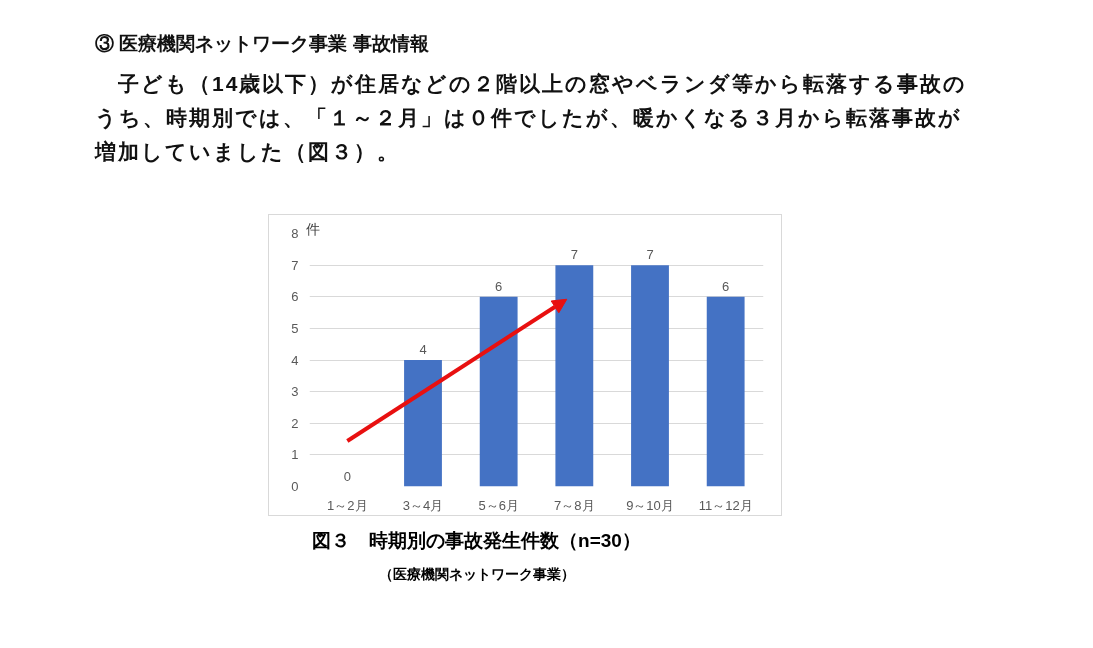 The width and height of the screenshot is (1093, 648). Describe the element at coordinates (650, 505) in the screenshot. I see `x-tick-label: 9～10月` at that location.